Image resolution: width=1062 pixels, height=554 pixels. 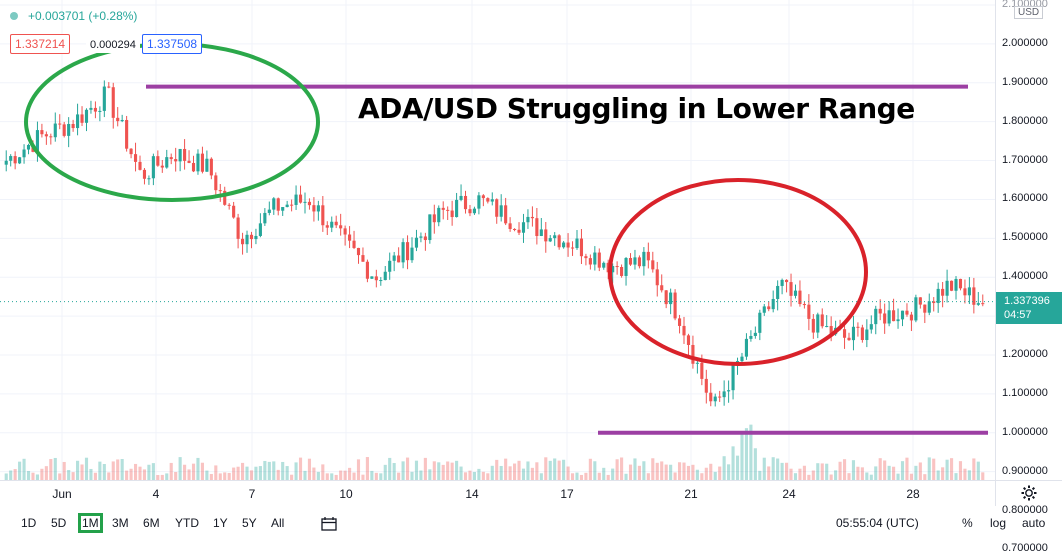 What do you see at coordinates (329, 524) in the screenshot?
I see `date-range-icon` at bounding box center [329, 524].